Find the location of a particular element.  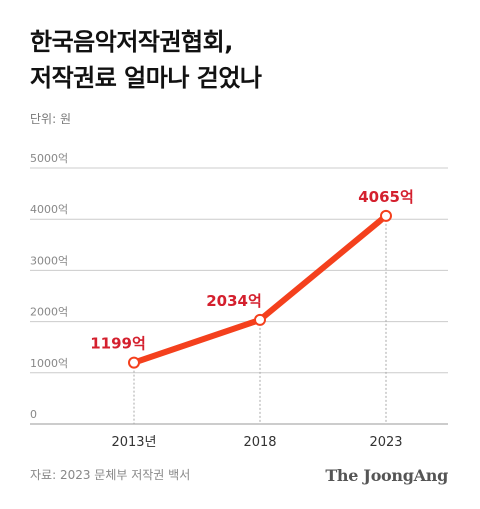

data-label: 4065억 is located at coordinates (386, 197).